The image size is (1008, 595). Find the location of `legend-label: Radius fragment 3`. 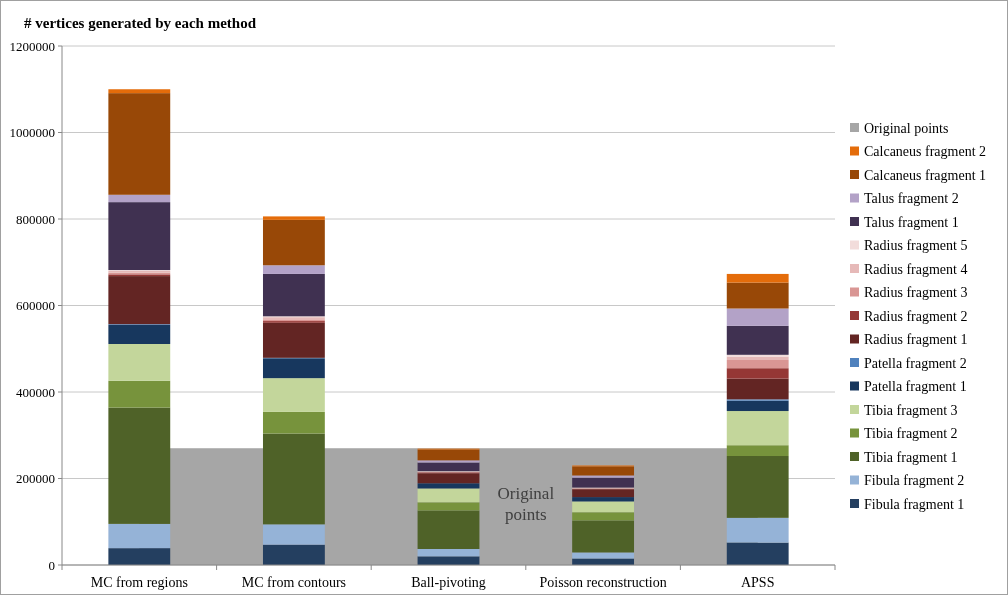

legend-label: Radius fragment 3 is located at coordinates (916, 293).